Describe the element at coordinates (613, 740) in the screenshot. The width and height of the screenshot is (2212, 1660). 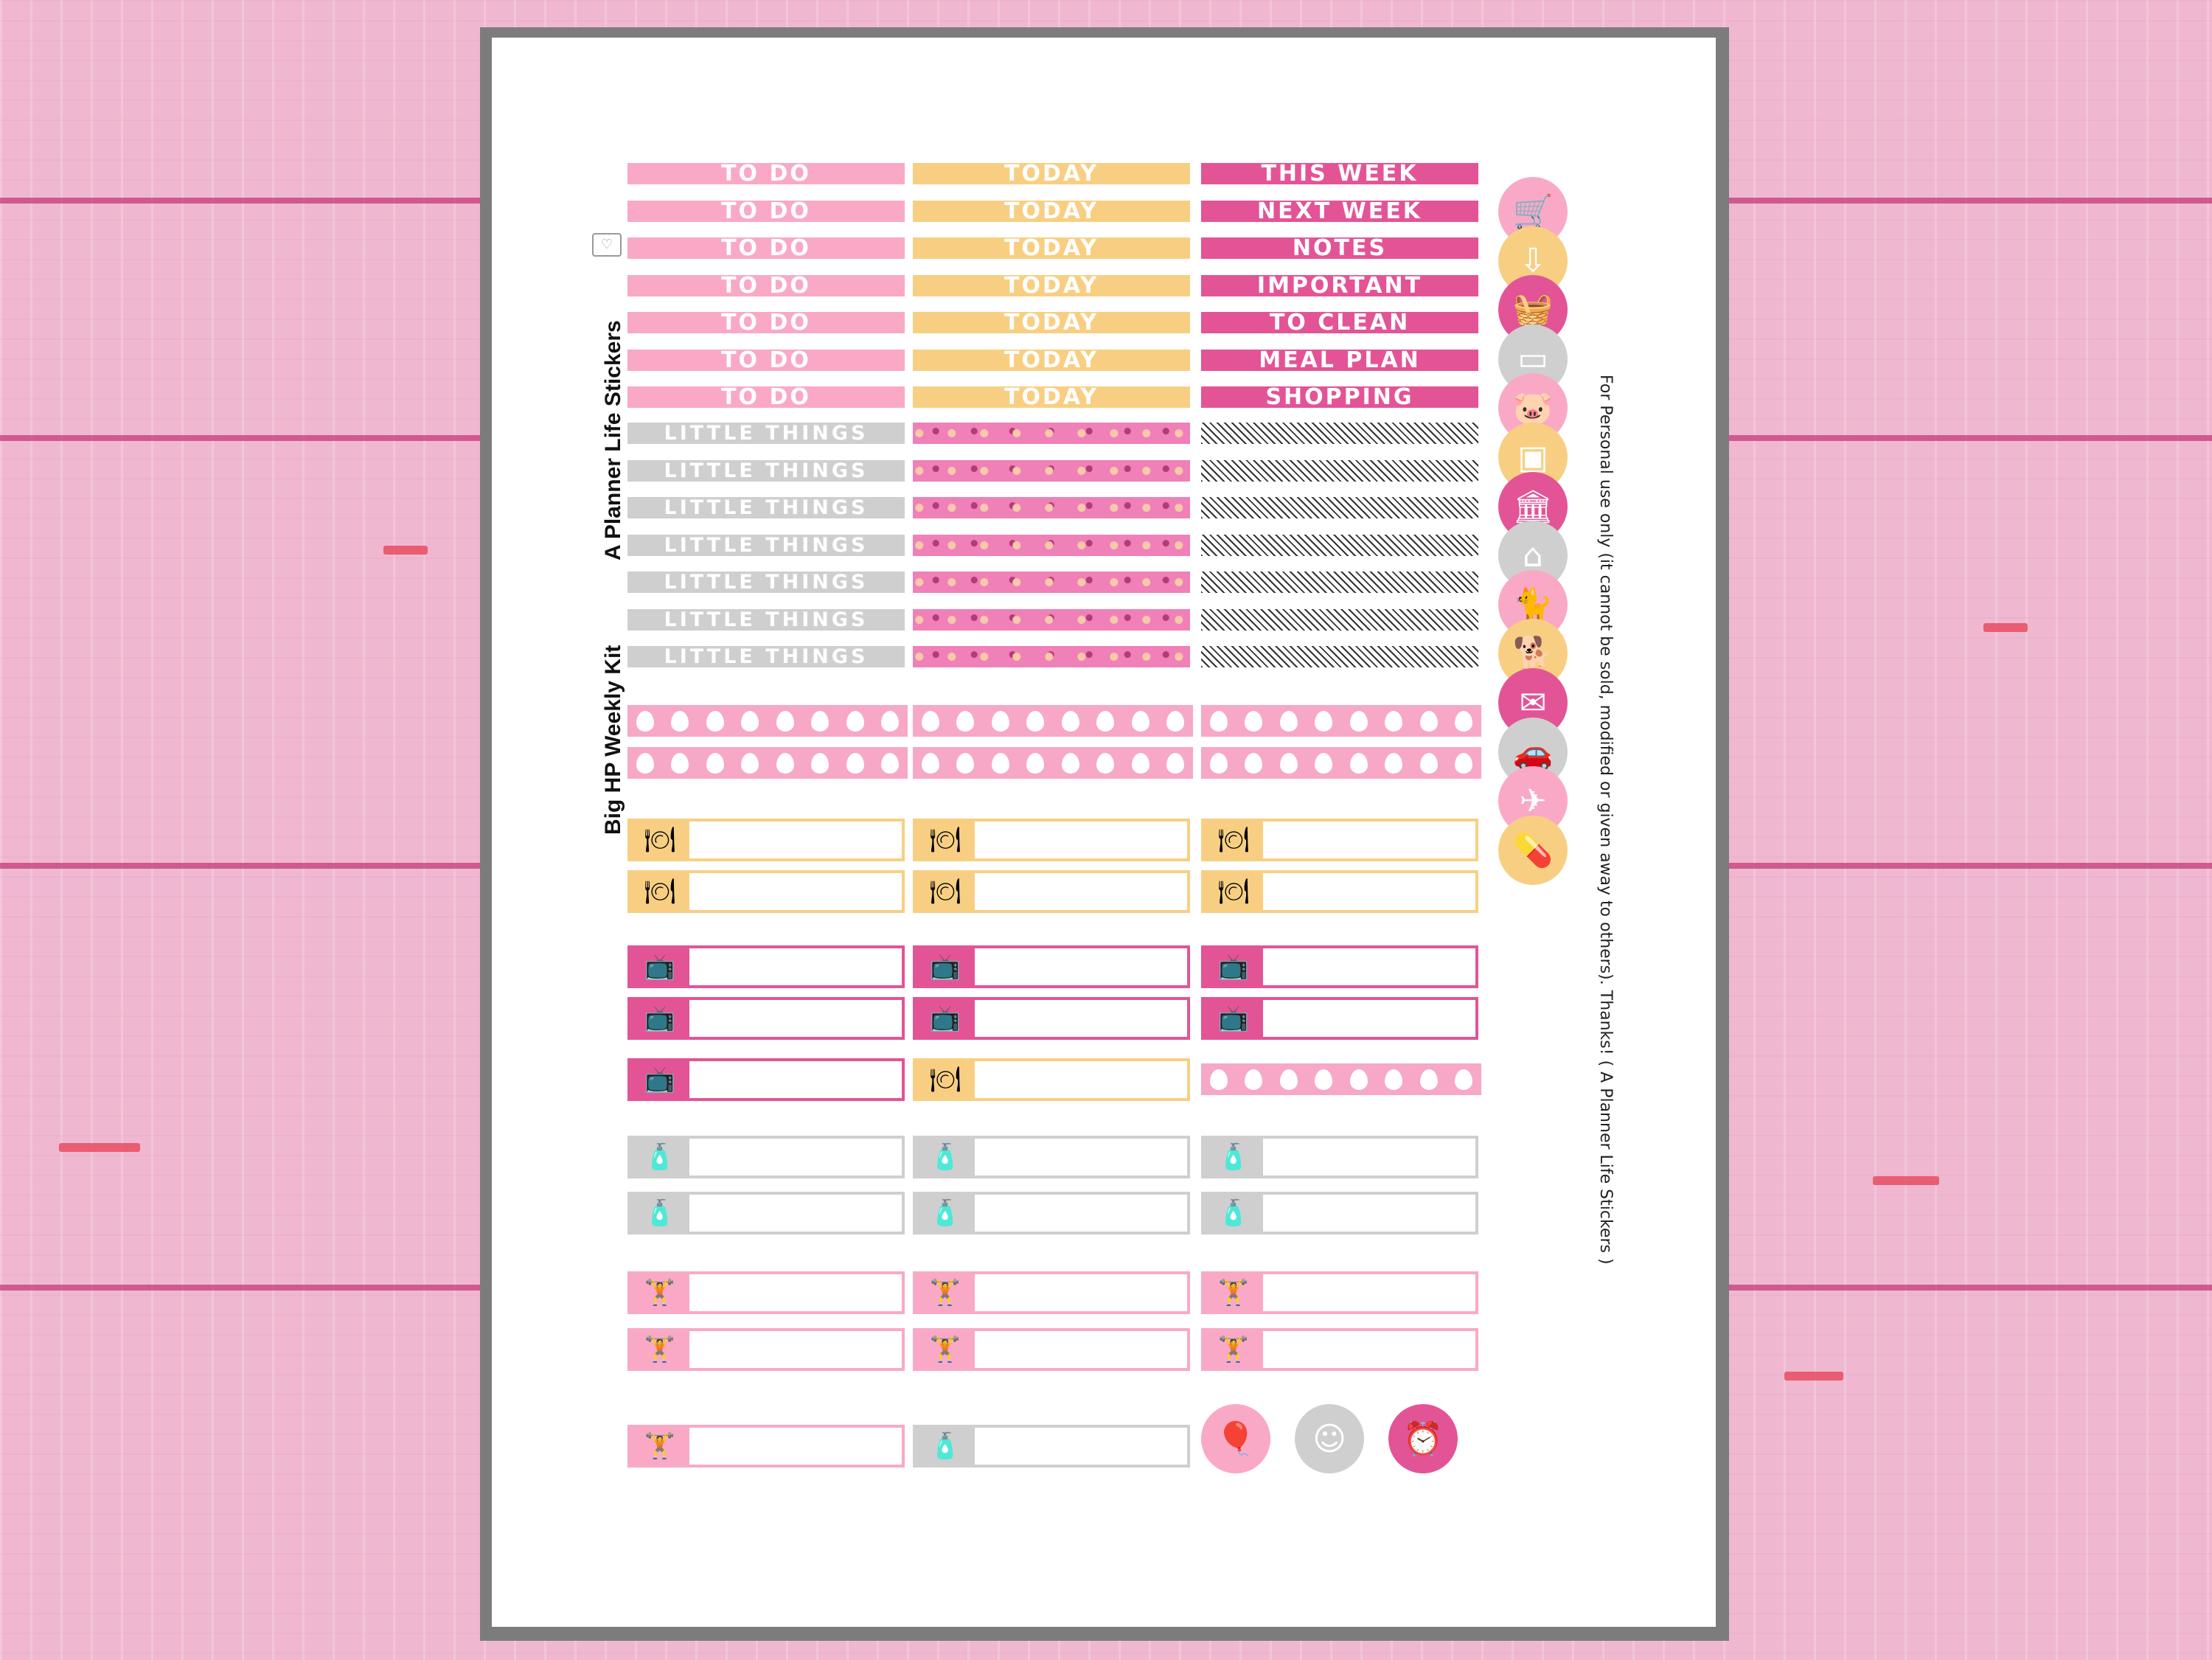
I see `kit-title: Big HP Weekly Kit` at that location.